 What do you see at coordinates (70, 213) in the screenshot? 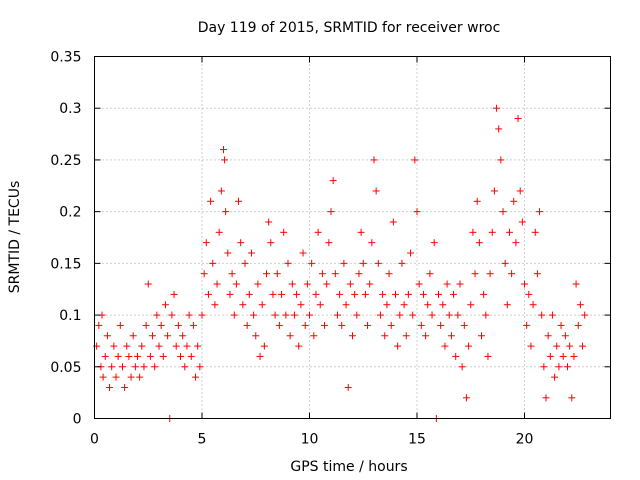
I see `y-tick-label: 0.2` at bounding box center [70, 213].